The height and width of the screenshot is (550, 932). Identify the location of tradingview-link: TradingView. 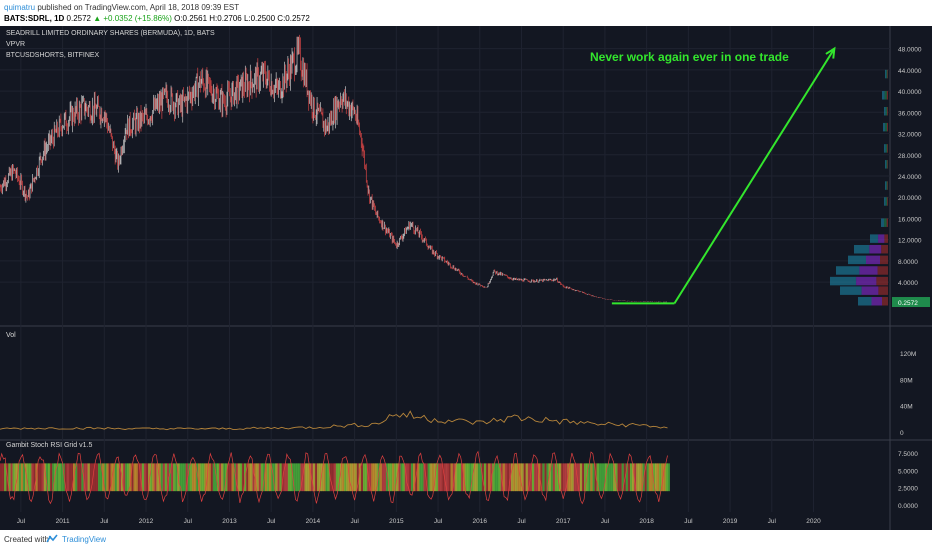
(84, 539).